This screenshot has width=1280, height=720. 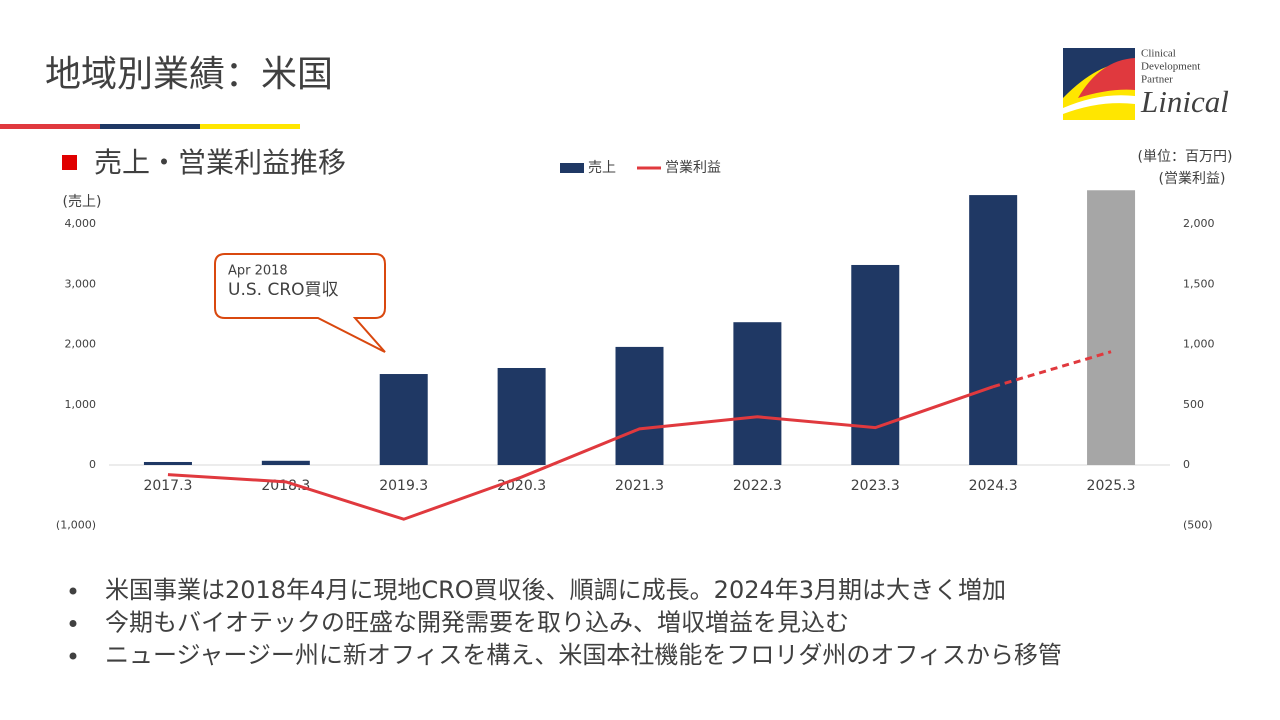 I want to click on y2-tick-label: 2,000, so click(x=1199, y=223).